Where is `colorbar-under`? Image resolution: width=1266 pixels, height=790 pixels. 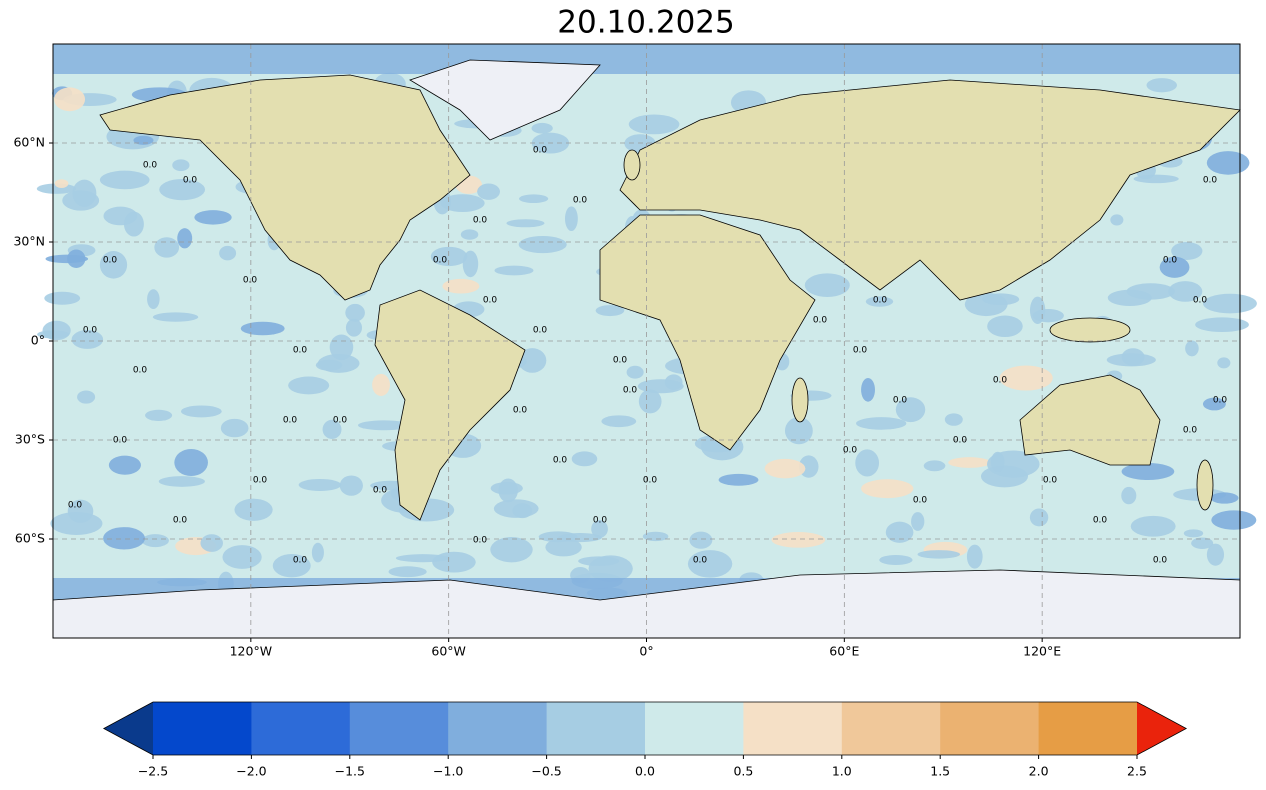
colorbar-under is located at coordinates (128, 728).